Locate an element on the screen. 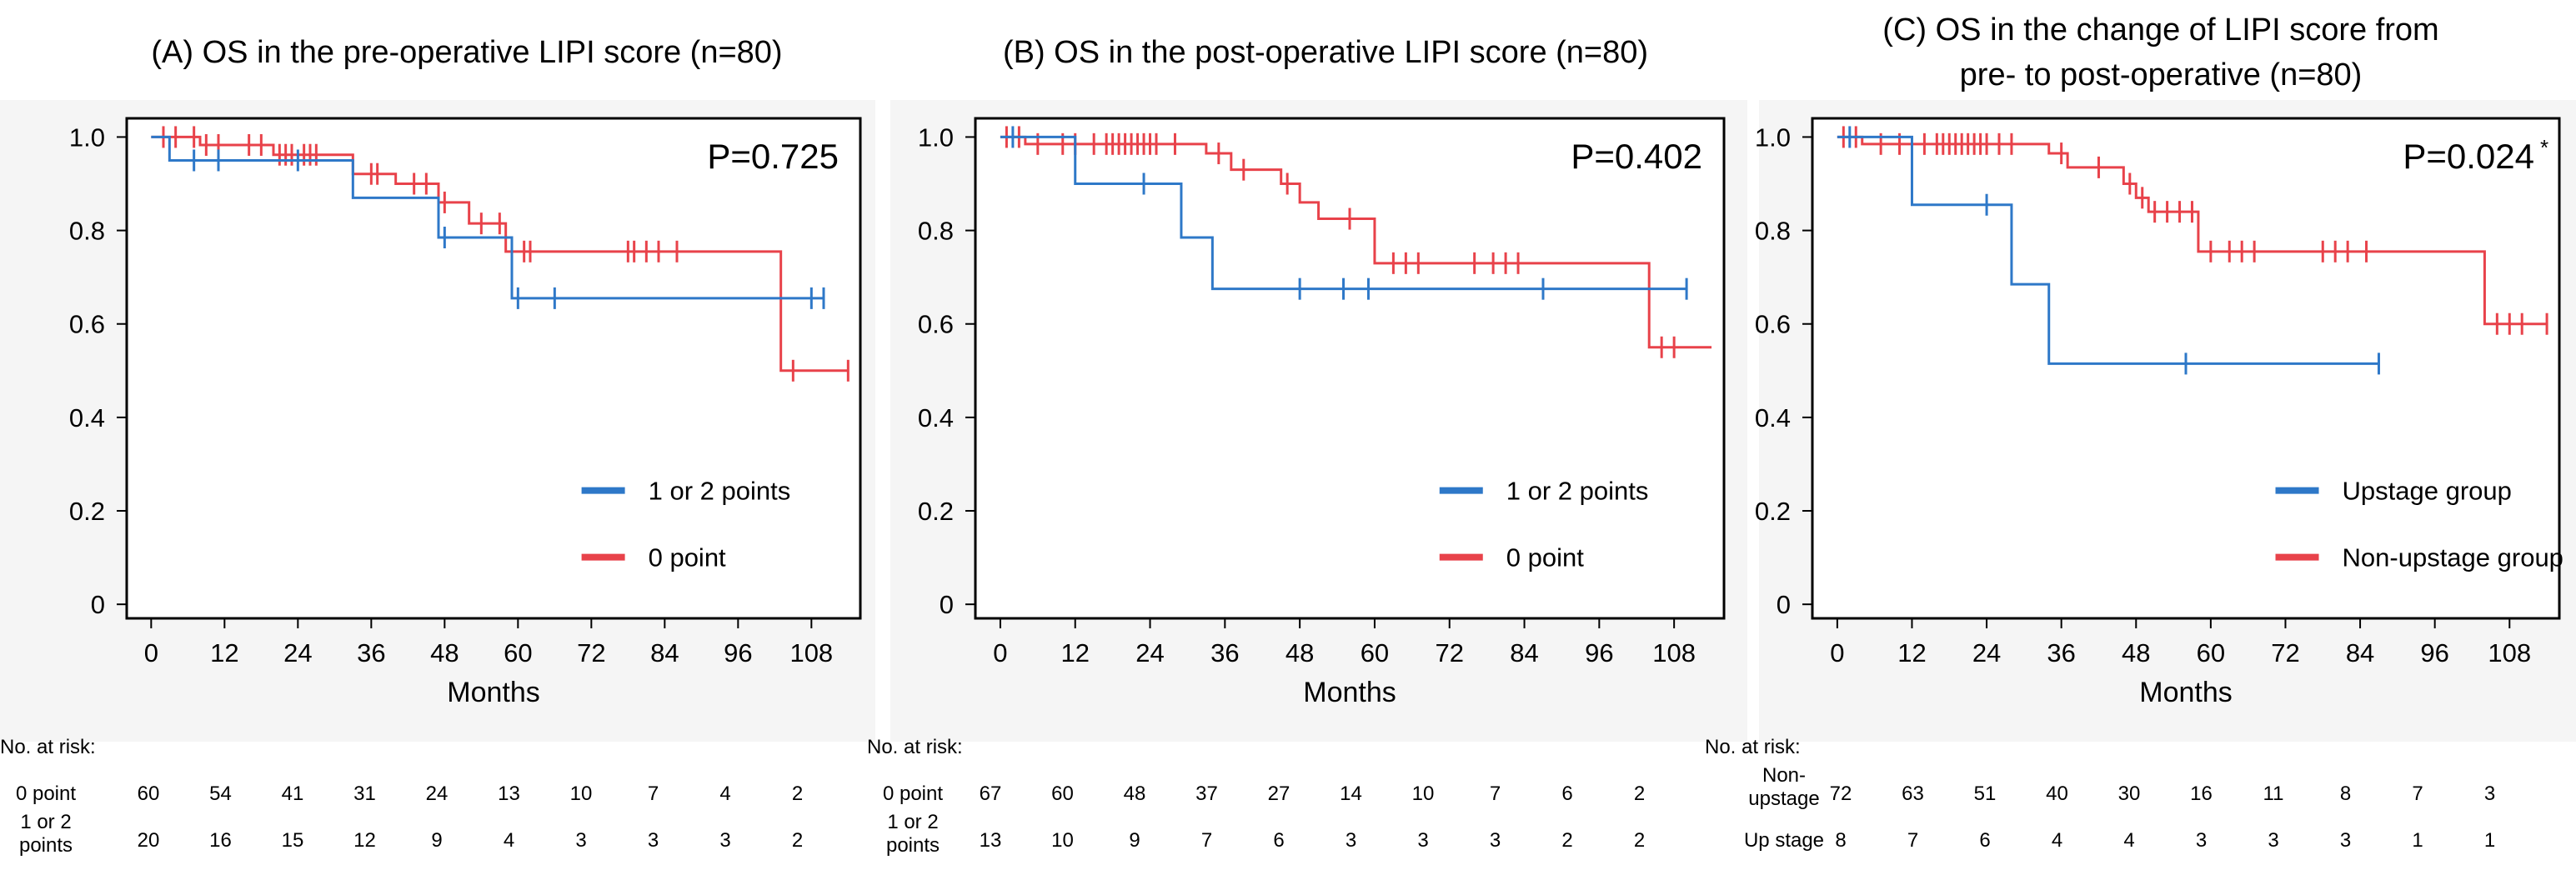 The height and width of the screenshot is (870, 2576). x-tick-label: 36 is located at coordinates (371, 653).